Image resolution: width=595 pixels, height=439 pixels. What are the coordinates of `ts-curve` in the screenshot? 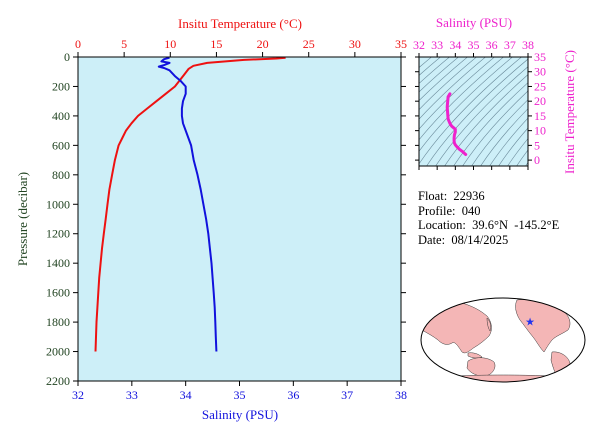 It's located at (456, 124).